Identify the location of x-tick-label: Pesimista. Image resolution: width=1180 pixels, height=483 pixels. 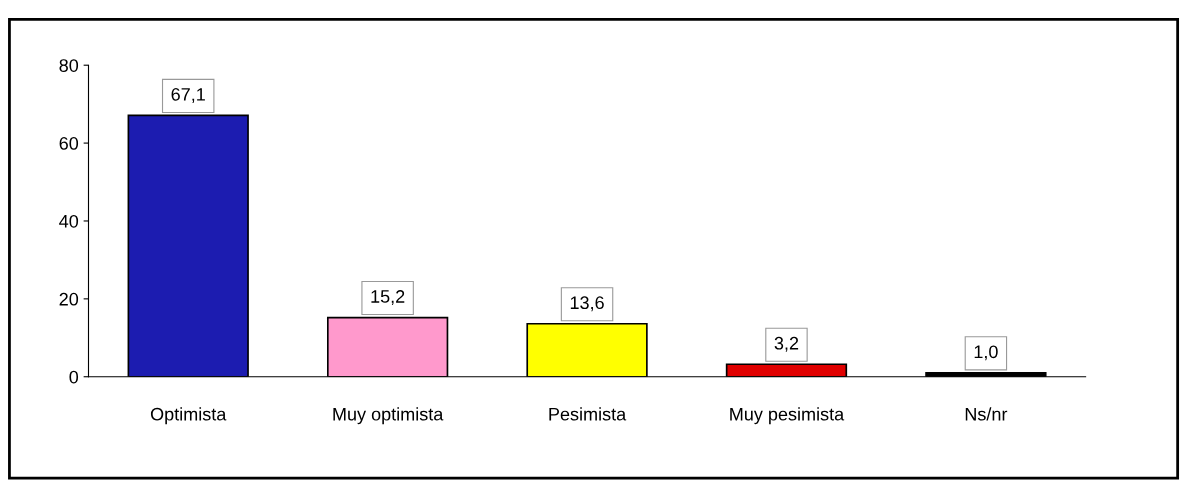
(588, 414).